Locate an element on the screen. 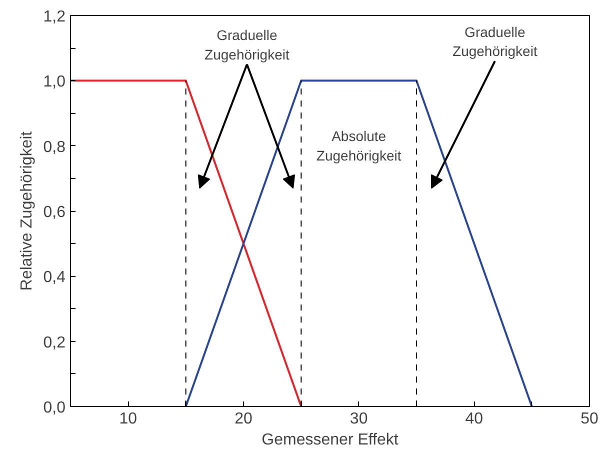  y-tick-label: 0,2 is located at coordinates (54, 343).